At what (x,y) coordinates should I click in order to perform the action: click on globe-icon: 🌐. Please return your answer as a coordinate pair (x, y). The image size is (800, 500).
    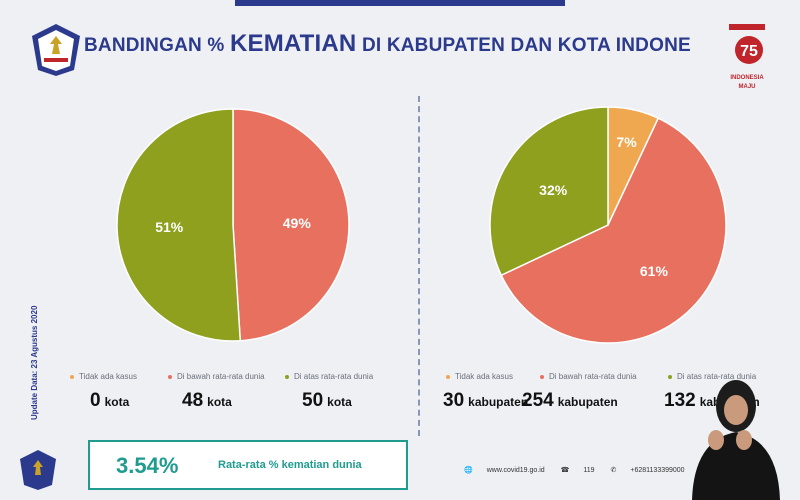
    Looking at the image, I should click on (468, 470).